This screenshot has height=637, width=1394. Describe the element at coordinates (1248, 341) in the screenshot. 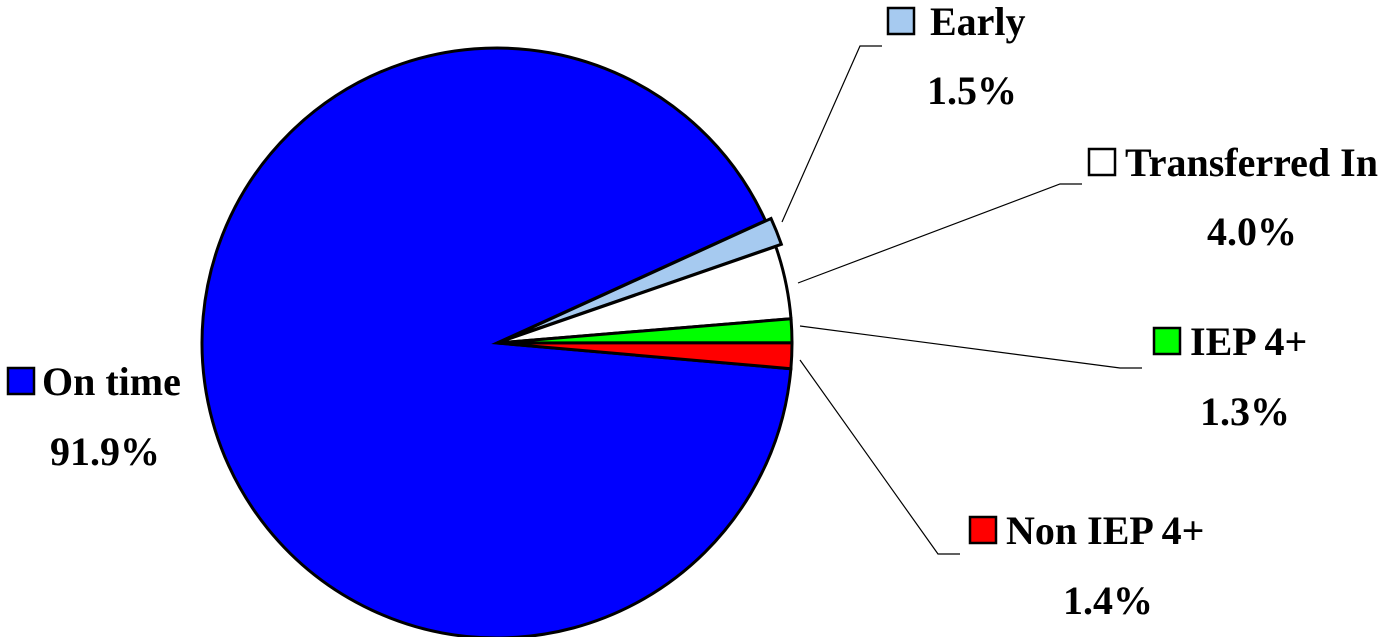

I see `label-iep-4plus: IEP 4+` at that location.